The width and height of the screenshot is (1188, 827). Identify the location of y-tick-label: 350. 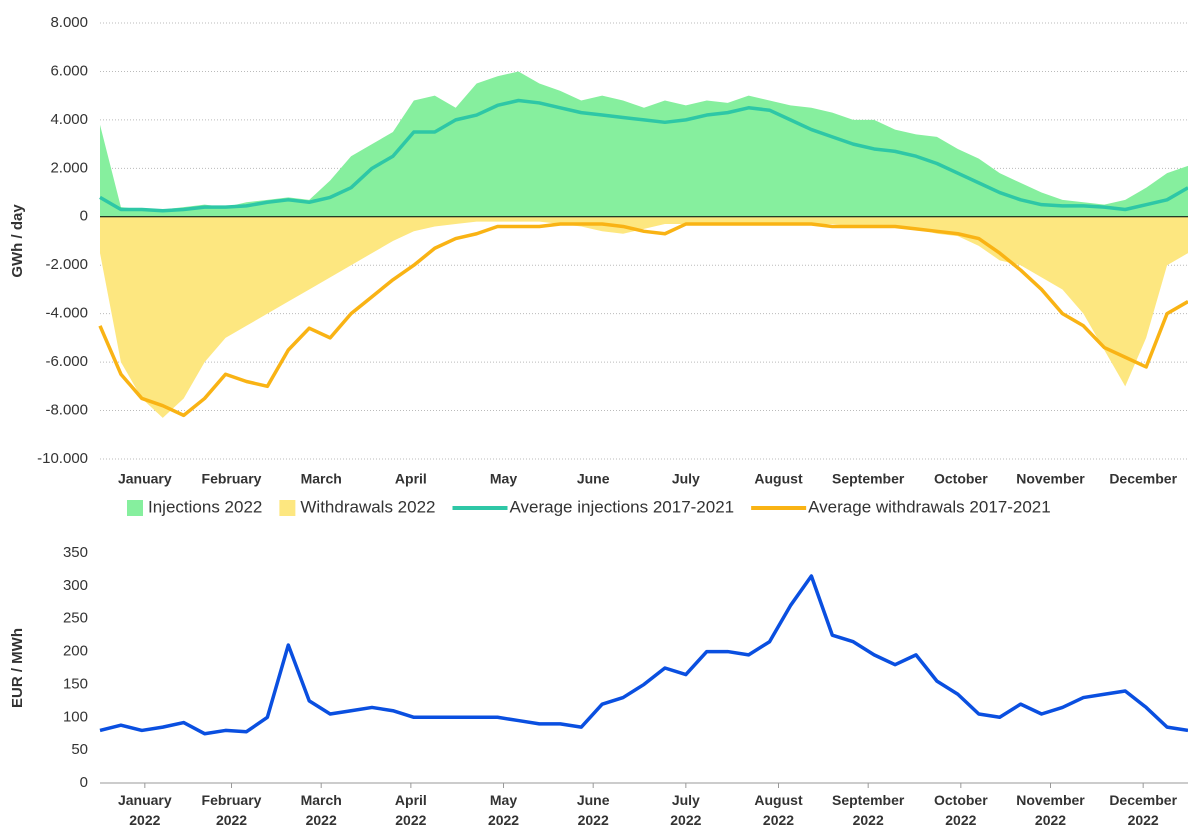
(75, 552).